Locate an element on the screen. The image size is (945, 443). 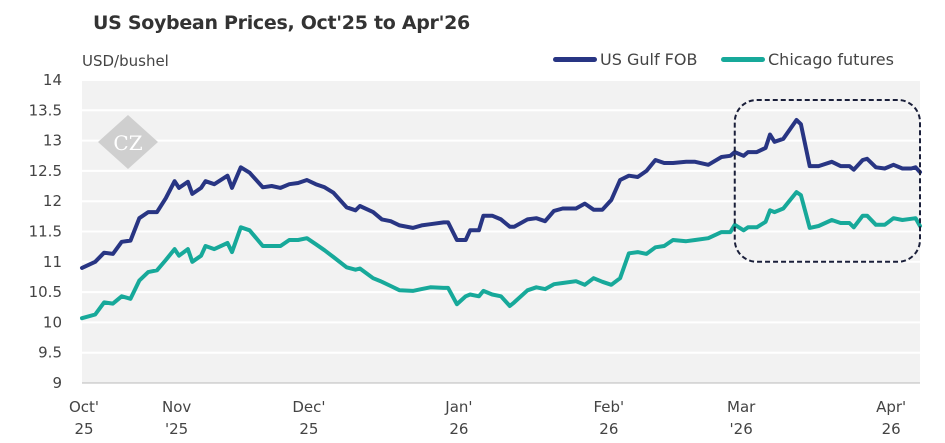
y-tick-label: 9.5 is located at coordinates (50, 353).